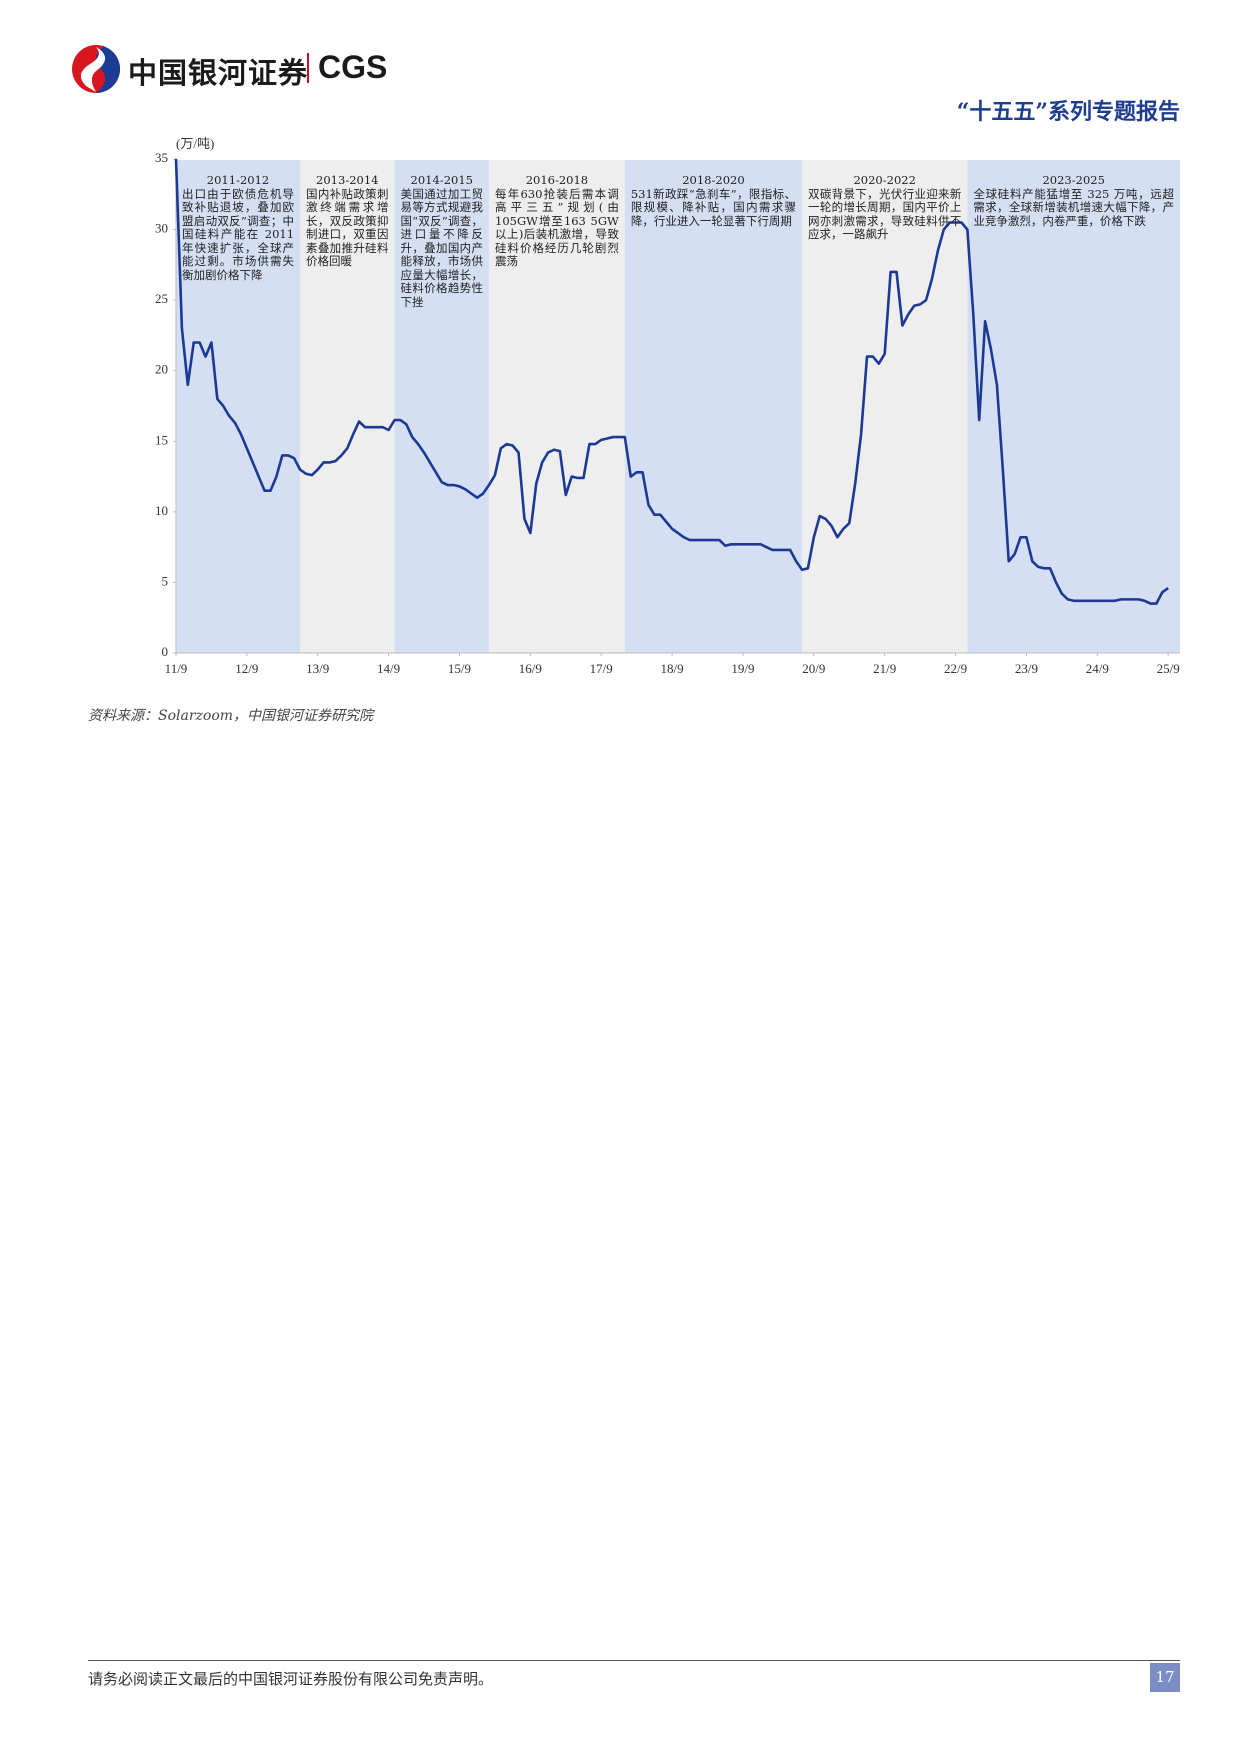  Describe the element at coordinates (317, 668) in the screenshot. I see `x-tick-label: 13/9` at that location.